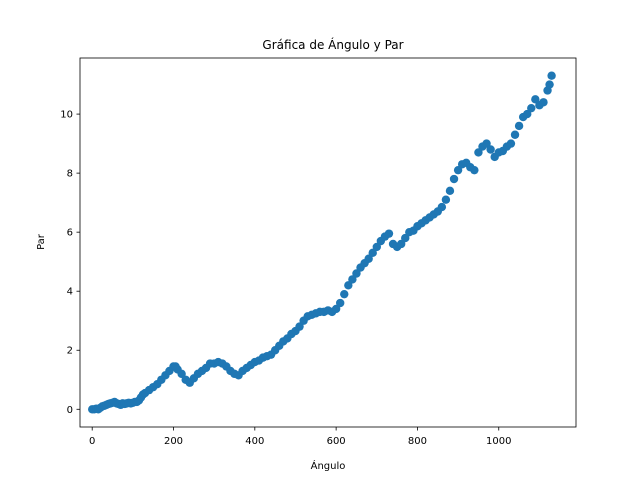 Image resolution: width=640 pixels, height=480 pixels. I want to click on y-tick-label: 8, so click(70, 174).